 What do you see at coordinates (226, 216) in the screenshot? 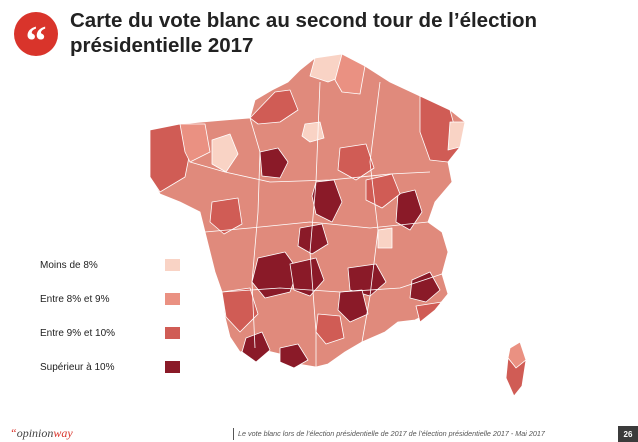
I see `mid-west` at bounding box center [226, 216].